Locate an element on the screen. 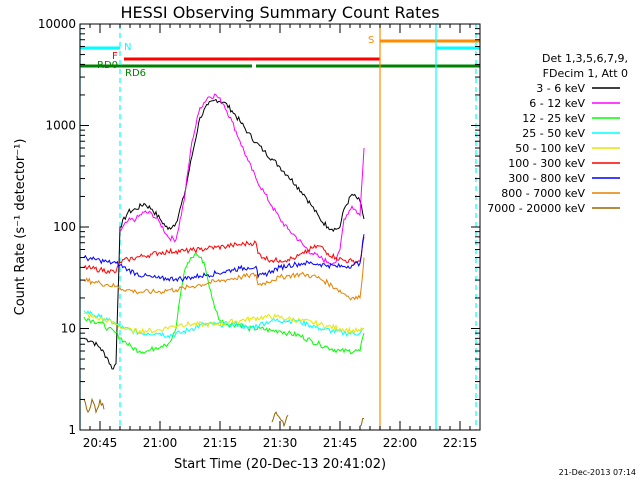 The height and width of the screenshot is (480, 640). legend-label: 7000 - 20000 keV is located at coordinates (536, 208).